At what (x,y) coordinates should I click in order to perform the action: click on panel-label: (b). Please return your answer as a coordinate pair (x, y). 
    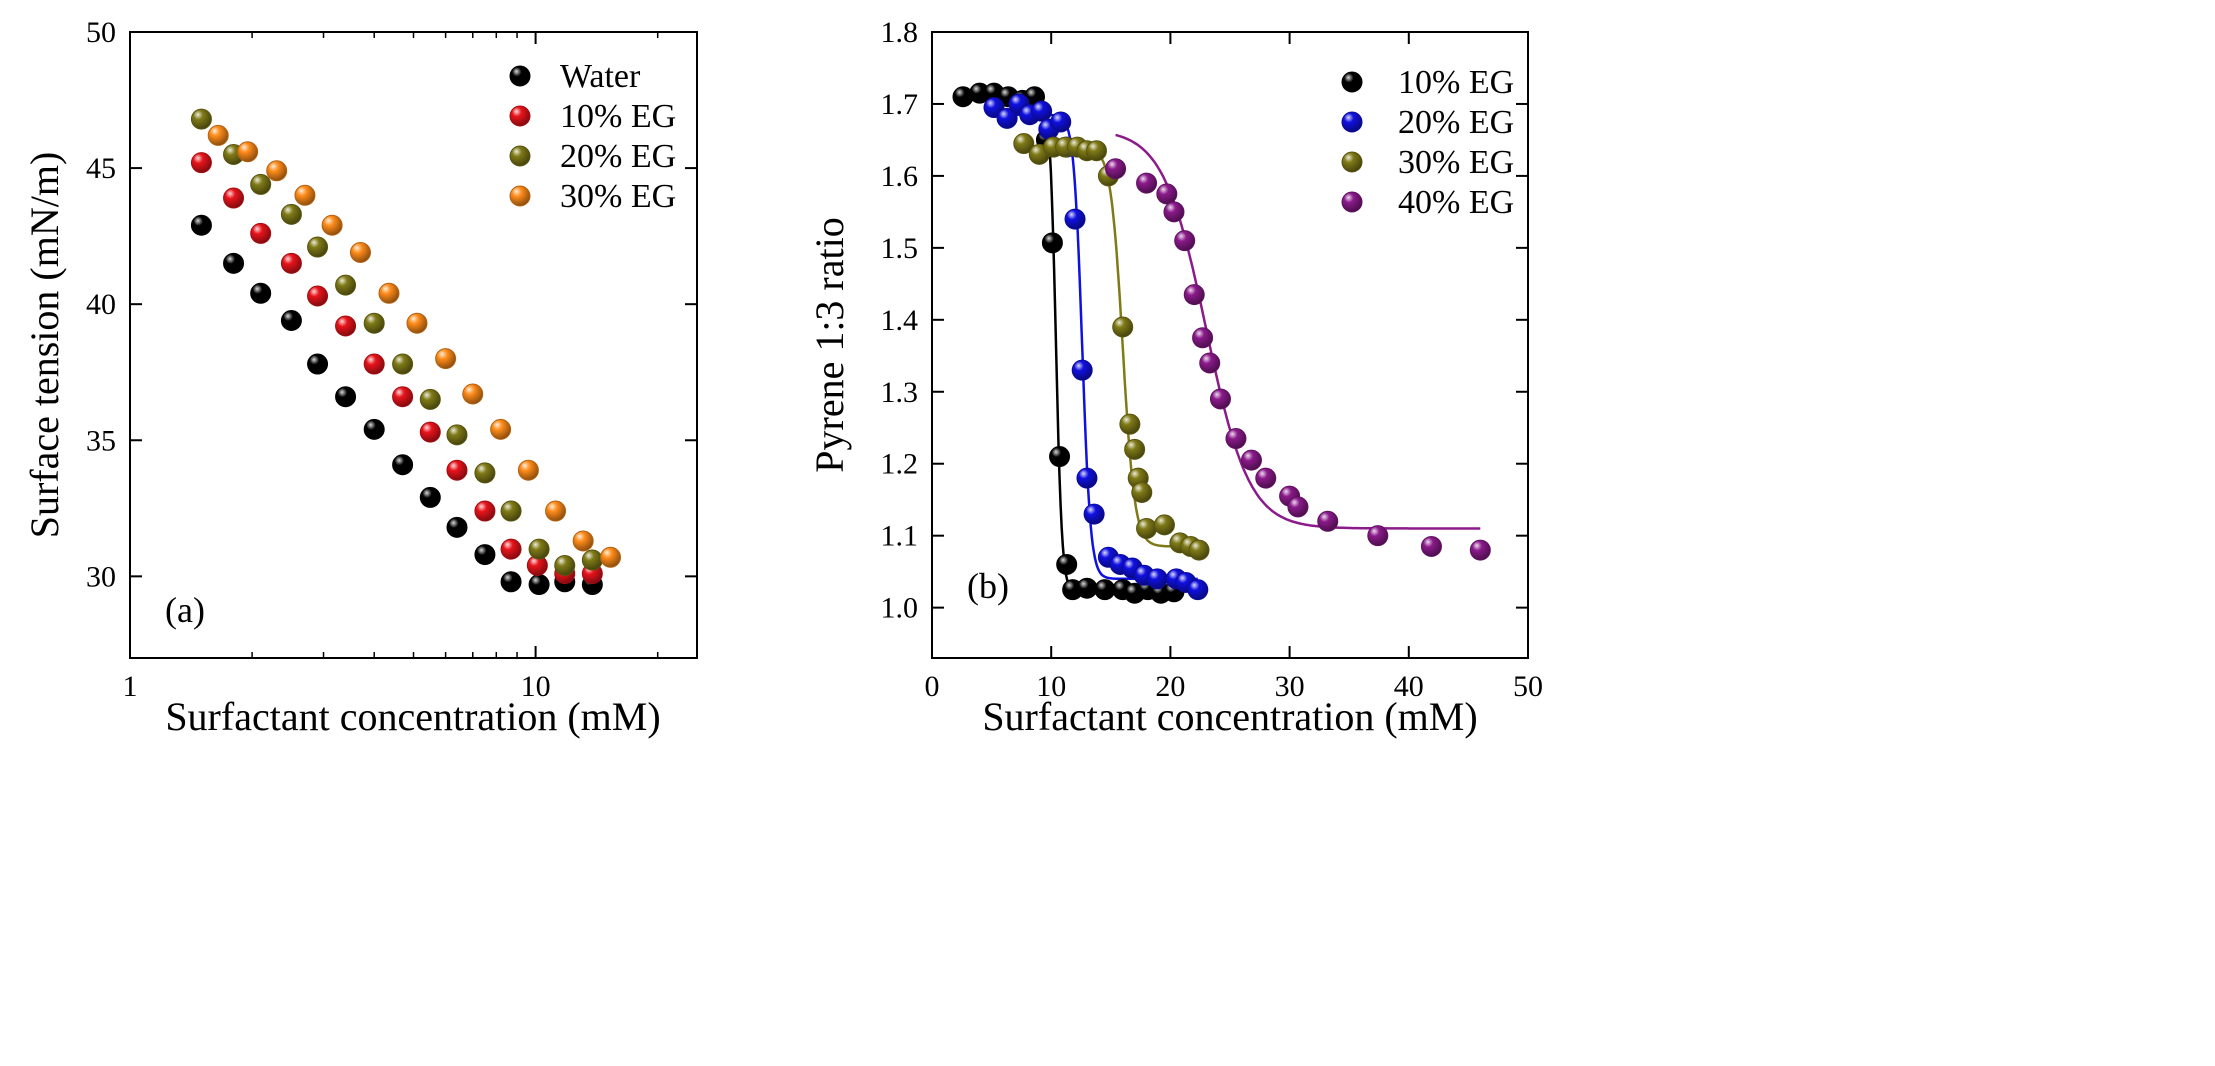
    Looking at the image, I should click on (988, 586).